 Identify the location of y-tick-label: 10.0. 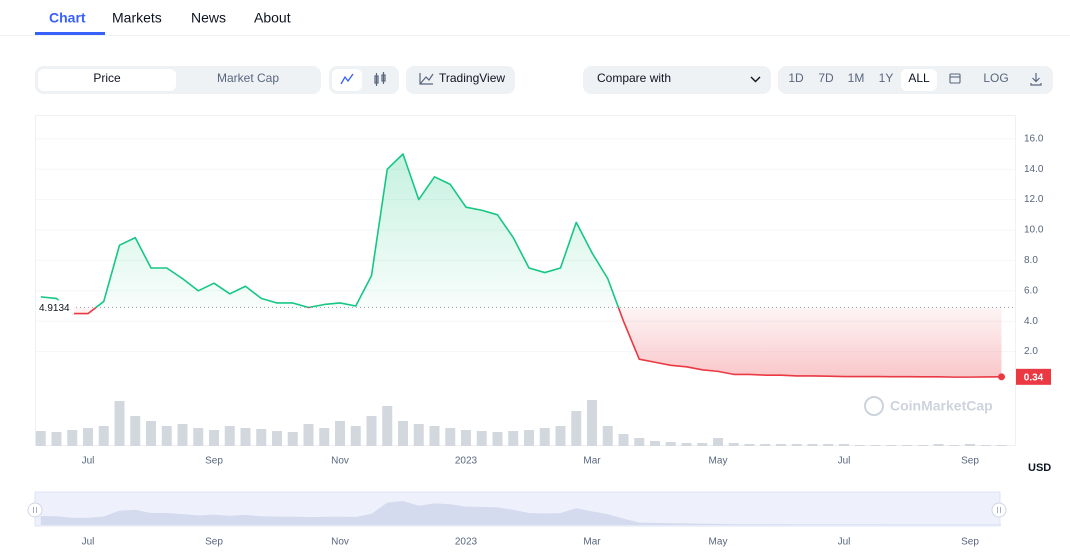
(1034, 230).